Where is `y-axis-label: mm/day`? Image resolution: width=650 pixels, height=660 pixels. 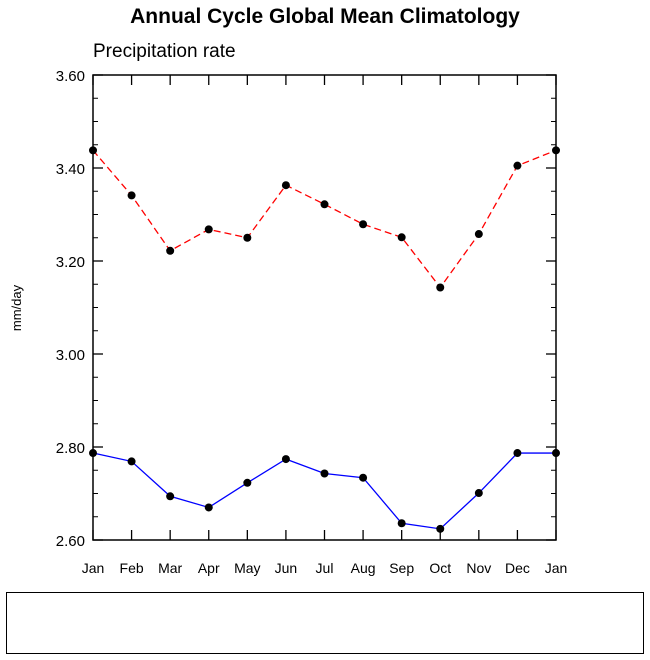
y-axis-label: mm/day is located at coordinates (16, 307).